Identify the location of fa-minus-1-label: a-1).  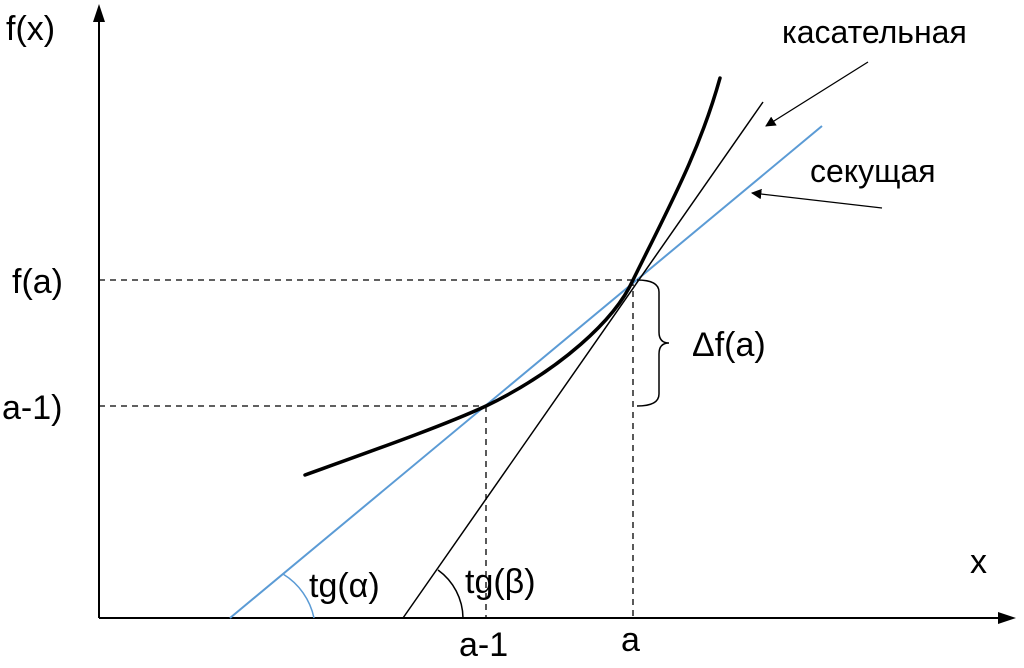
(32, 408).